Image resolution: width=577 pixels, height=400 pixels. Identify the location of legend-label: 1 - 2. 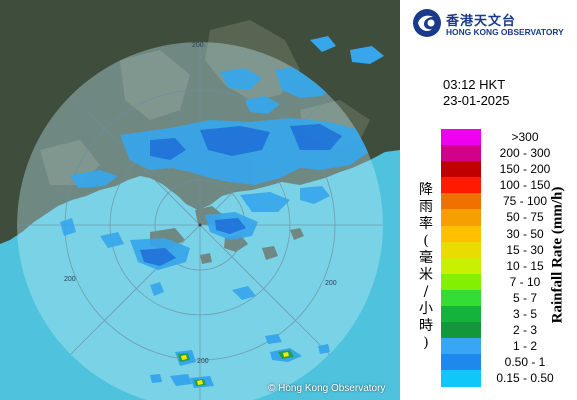
(524, 346).